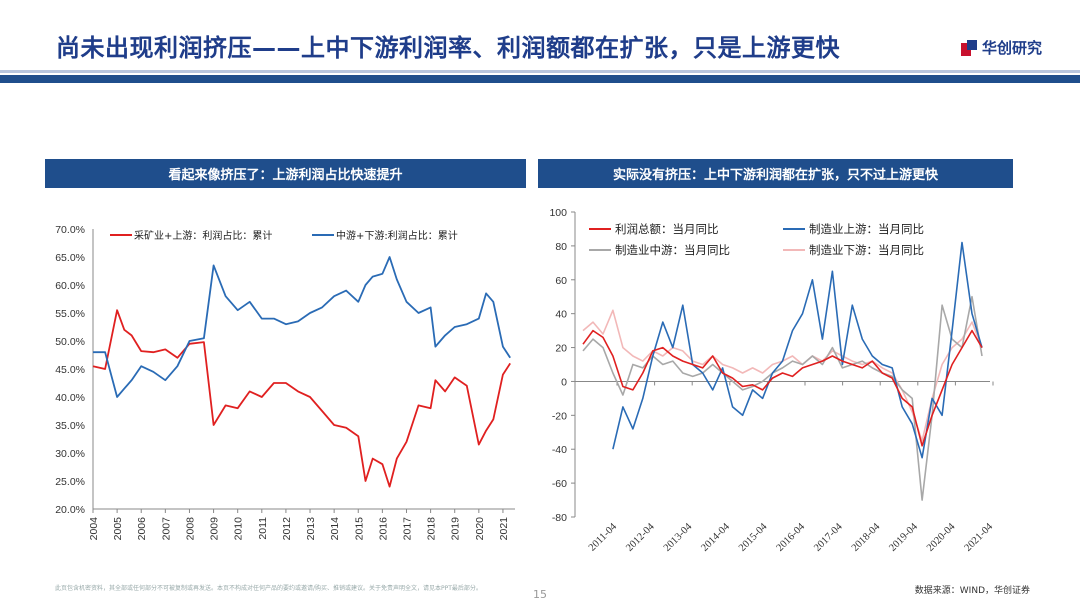 This screenshot has width=1080, height=608. What do you see at coordinates (383, 529) in the screenshot?
I see `x-tick-label: 2016` at bounding box center [383, 529].